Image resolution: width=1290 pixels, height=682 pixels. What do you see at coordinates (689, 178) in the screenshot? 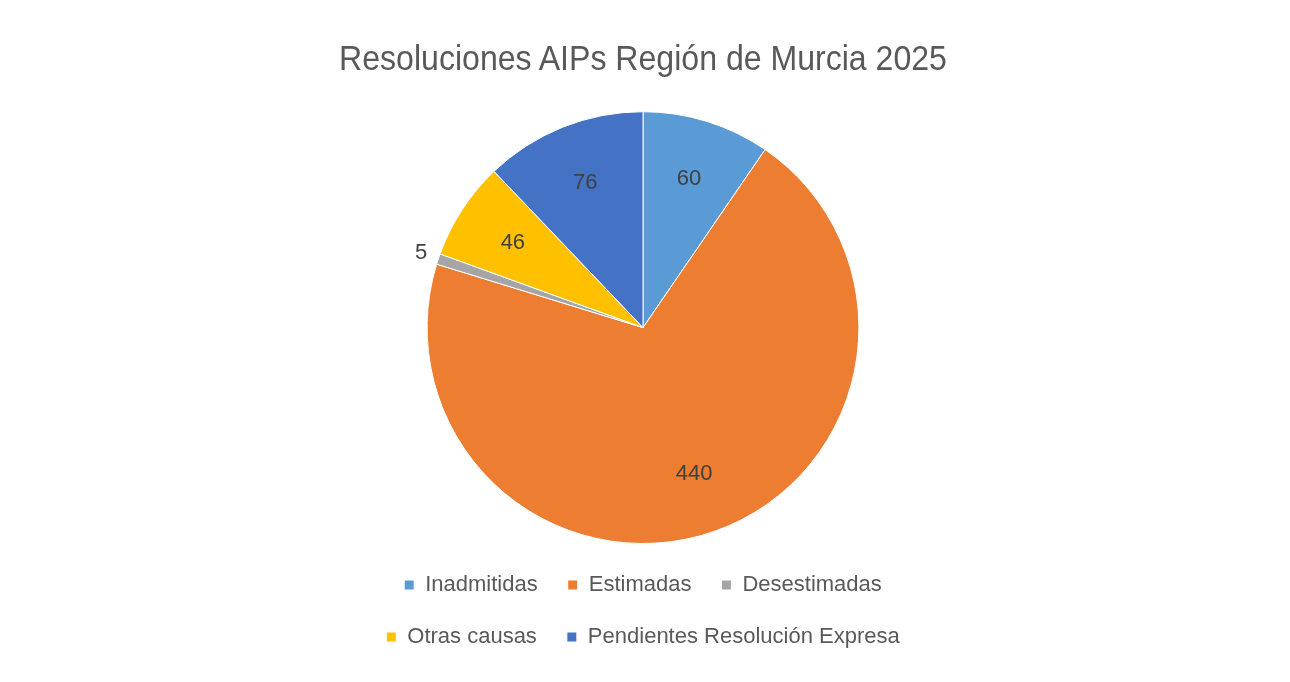
I see `data-label: 60` at bounding box center [689, 178].